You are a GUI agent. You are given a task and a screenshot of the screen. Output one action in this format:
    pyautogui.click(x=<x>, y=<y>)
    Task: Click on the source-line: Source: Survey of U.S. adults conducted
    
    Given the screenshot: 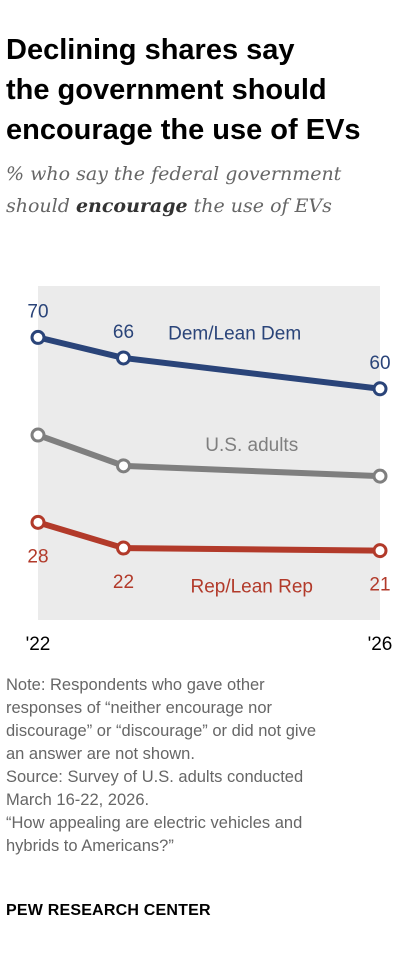 What is the action you would take?
    pyautogui.click(x=155, y=777)
    